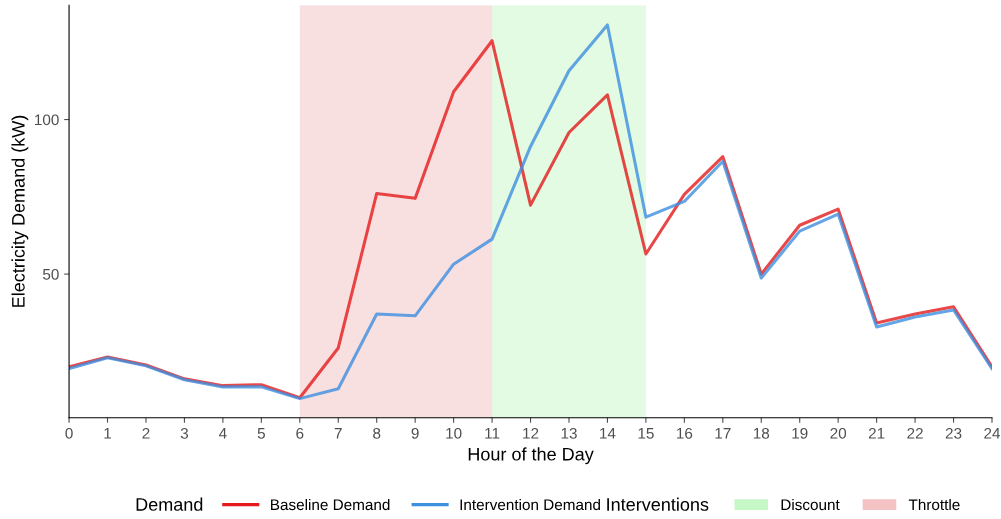  I want to click on text: Interventions, so click(658, 504).